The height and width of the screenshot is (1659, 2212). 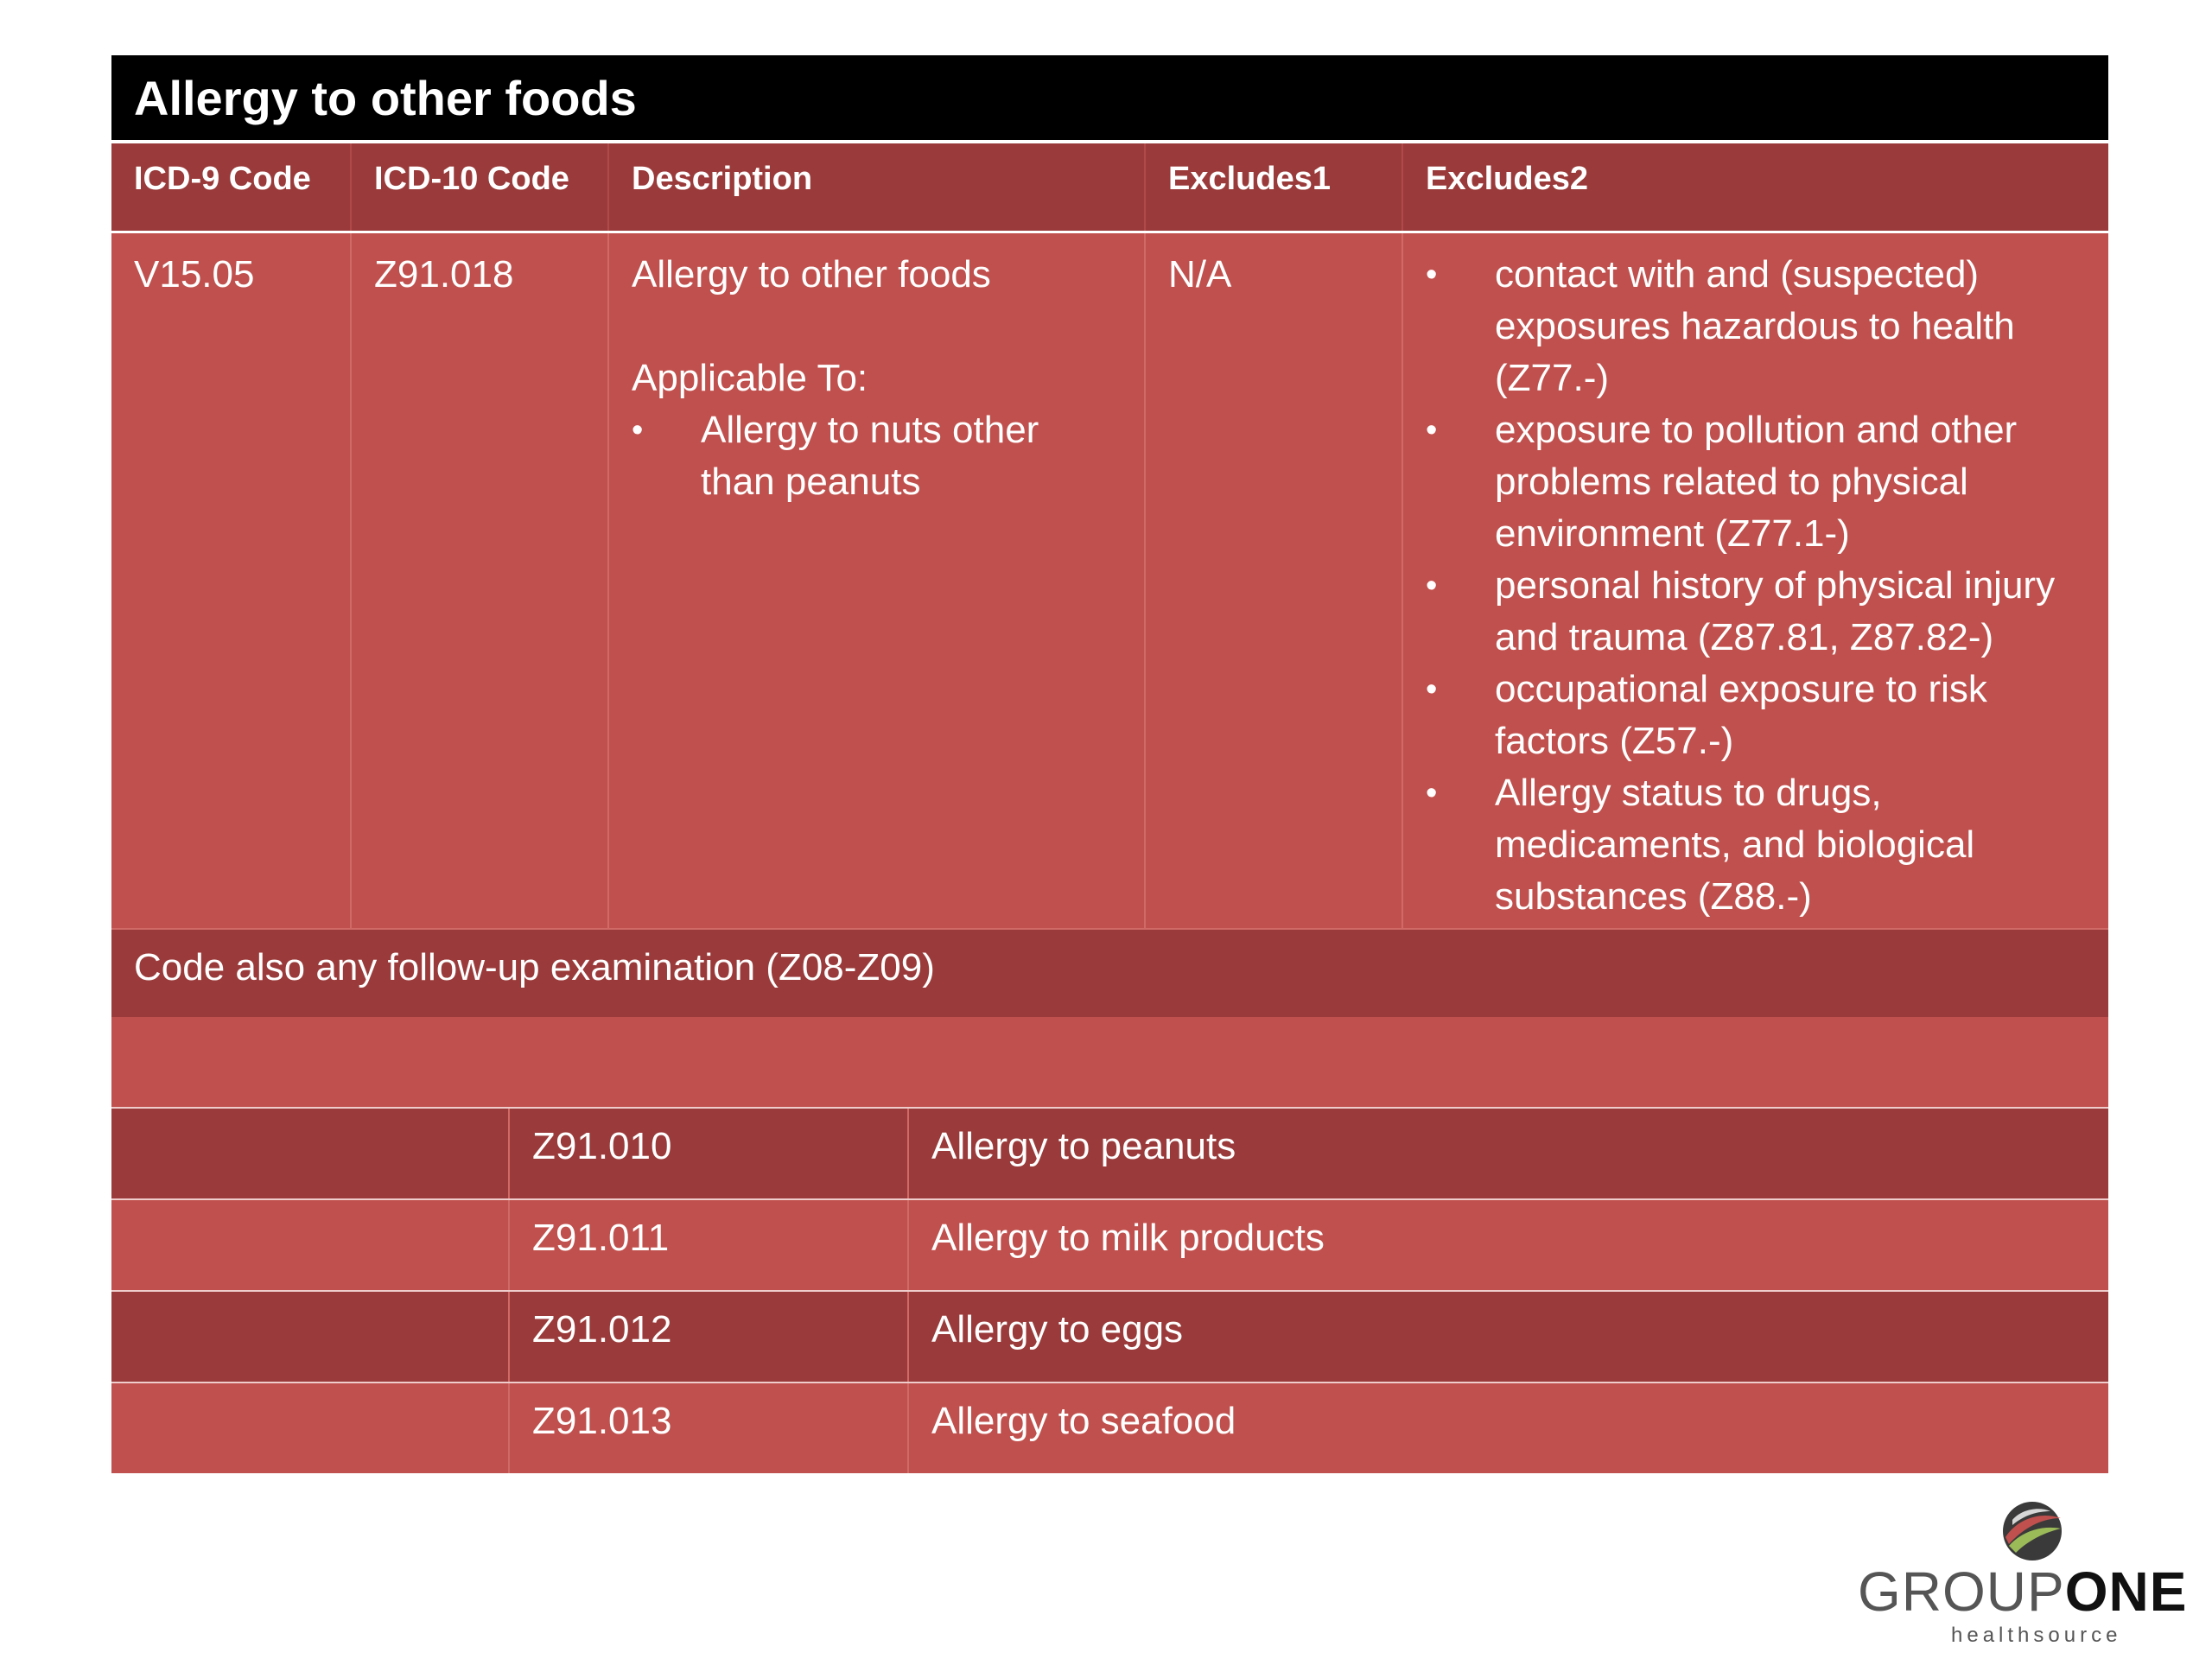 I want to click on sub-code: Z91.013, so click(x=709, y=1428).